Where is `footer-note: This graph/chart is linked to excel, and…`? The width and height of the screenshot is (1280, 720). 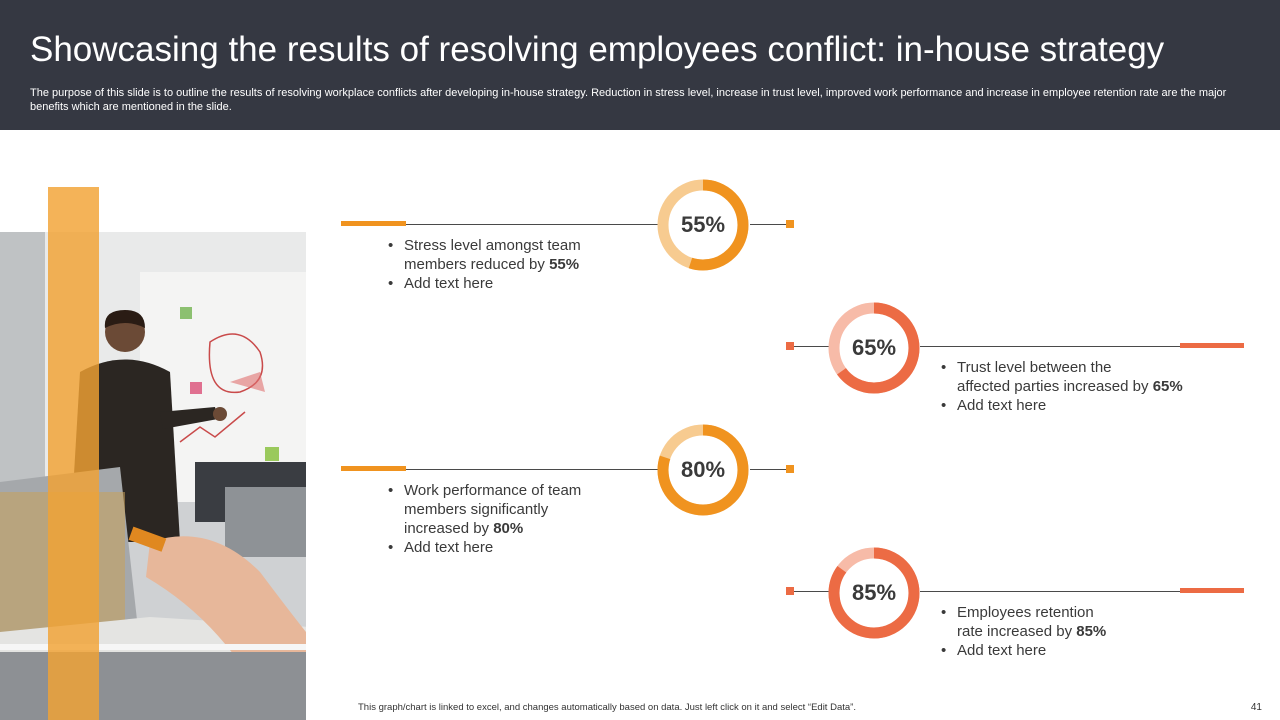
footer-note: This graph/chart is linked to excel, and… is located at coordinates (607, 707).